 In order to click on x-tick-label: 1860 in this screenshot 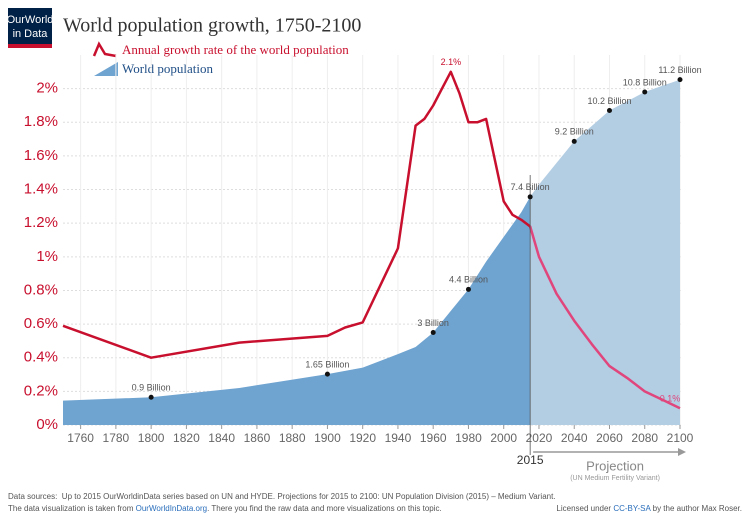, I will do `click(257, 438)`.